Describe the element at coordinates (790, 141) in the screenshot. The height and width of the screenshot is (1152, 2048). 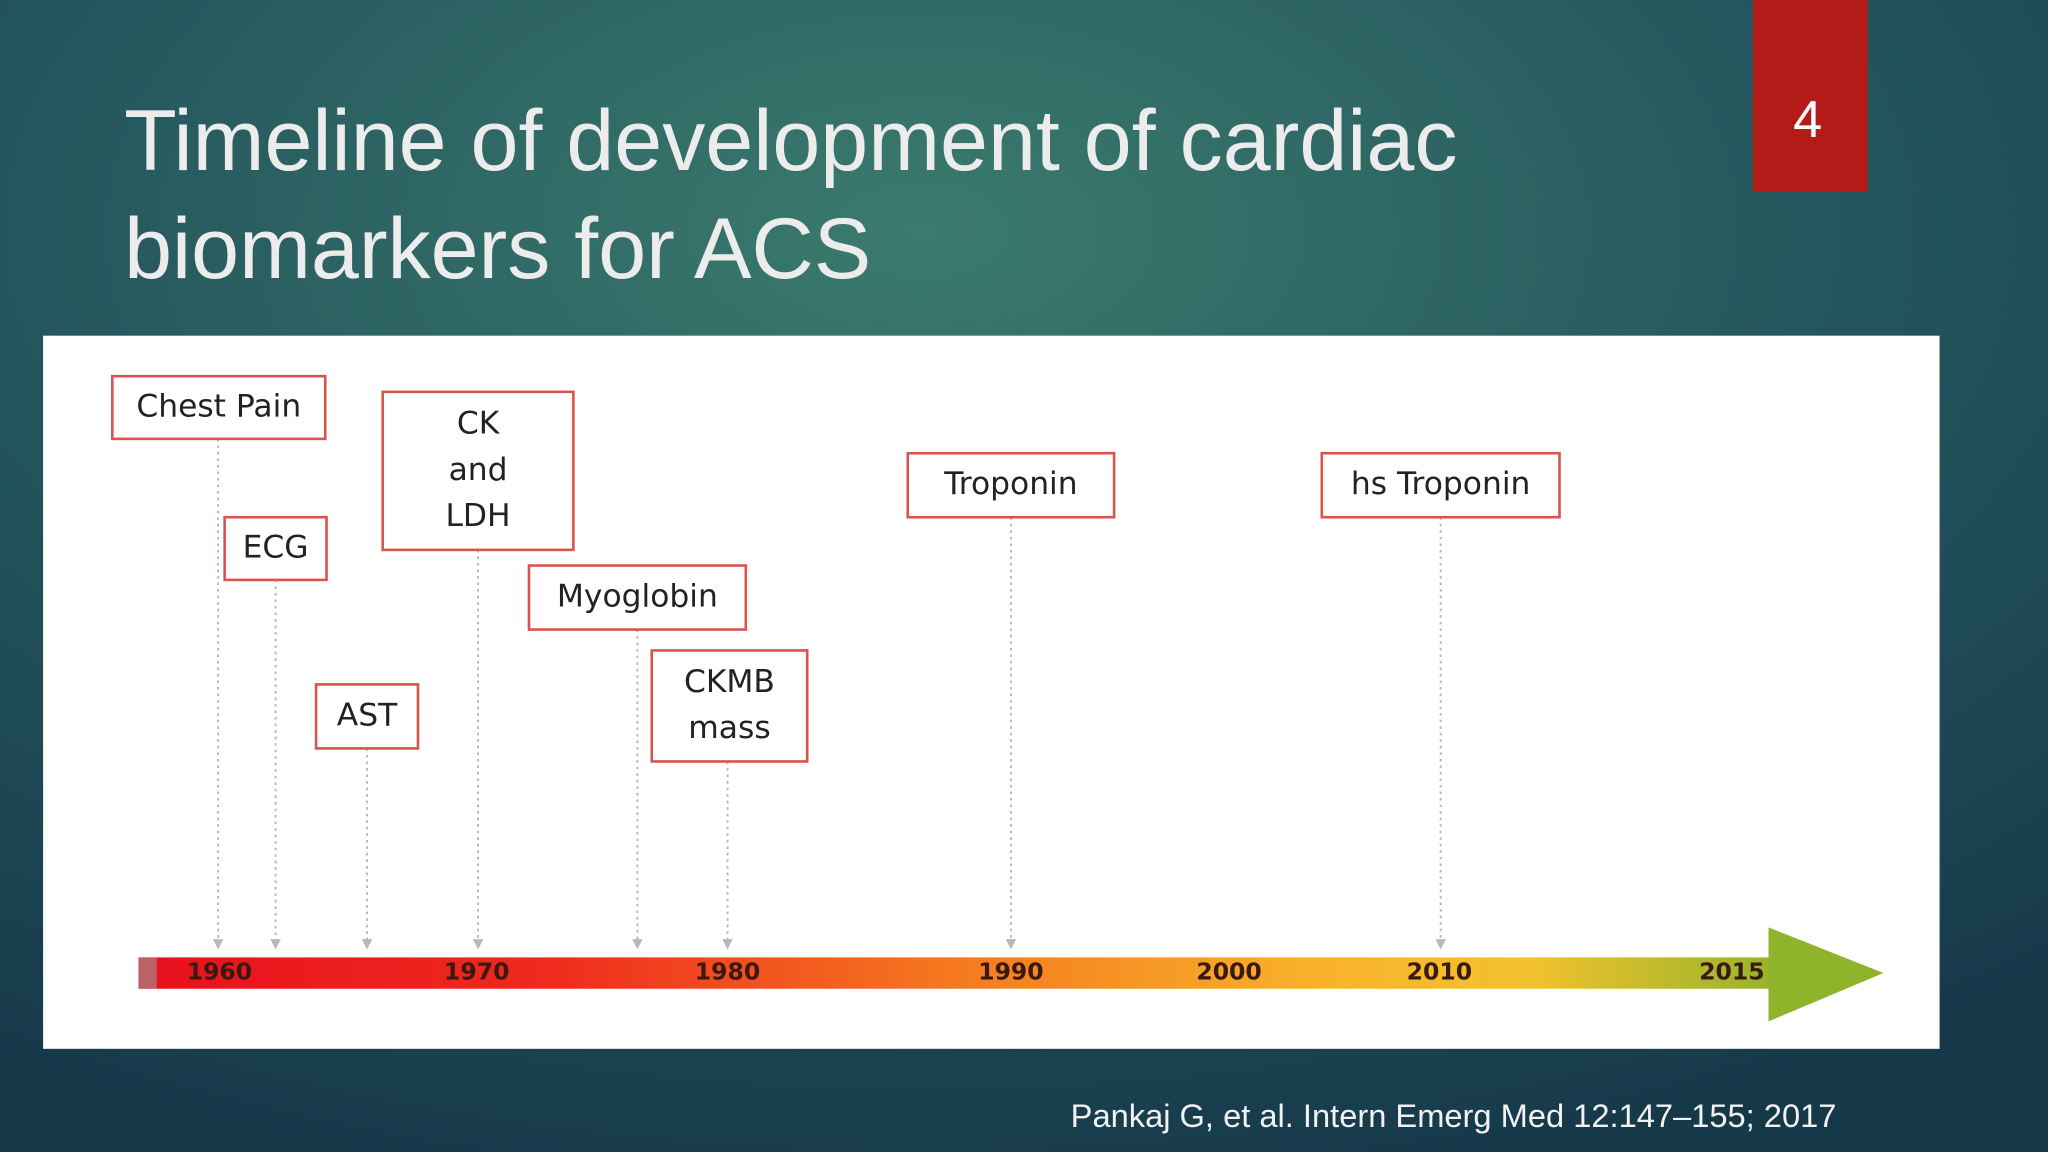
I see `title-line: Timeline of development of cardiac` at that location.